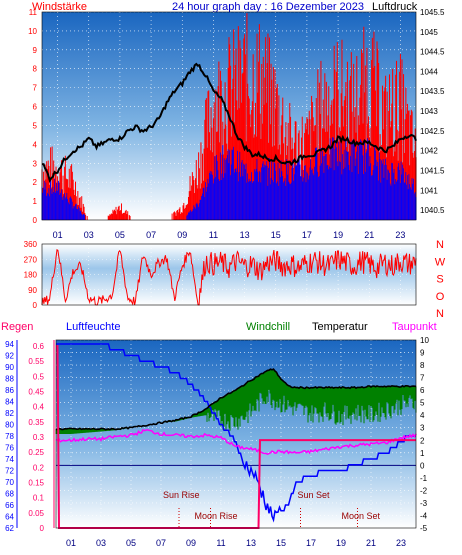 The height and width of the screenshot is (555, 462). I want to click on compass-label: W, so click(440, 262).